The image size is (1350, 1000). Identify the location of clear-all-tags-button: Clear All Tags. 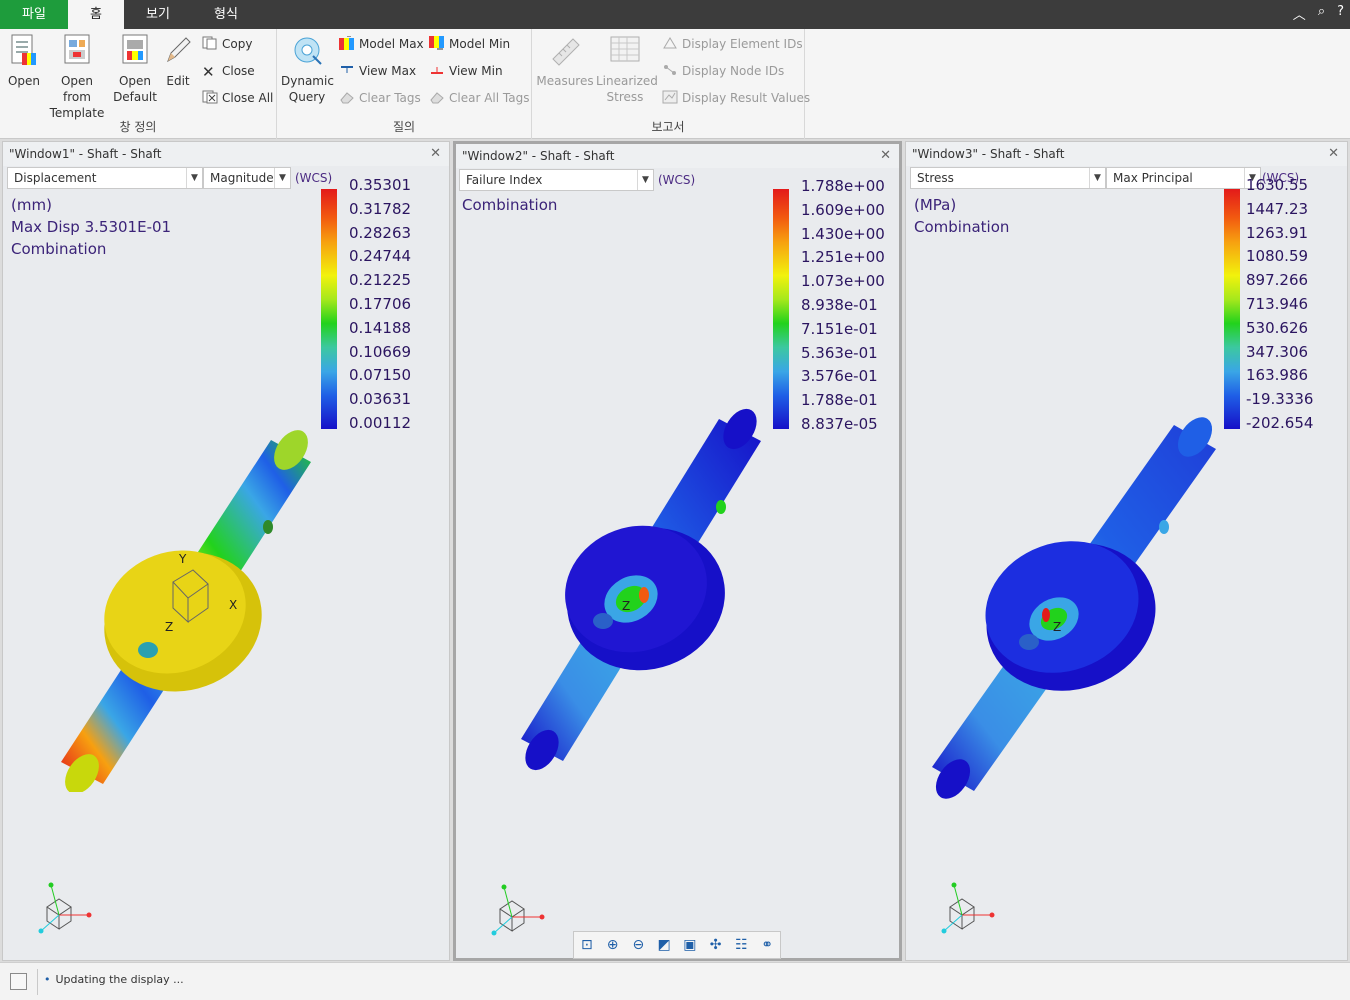
(479, 98).